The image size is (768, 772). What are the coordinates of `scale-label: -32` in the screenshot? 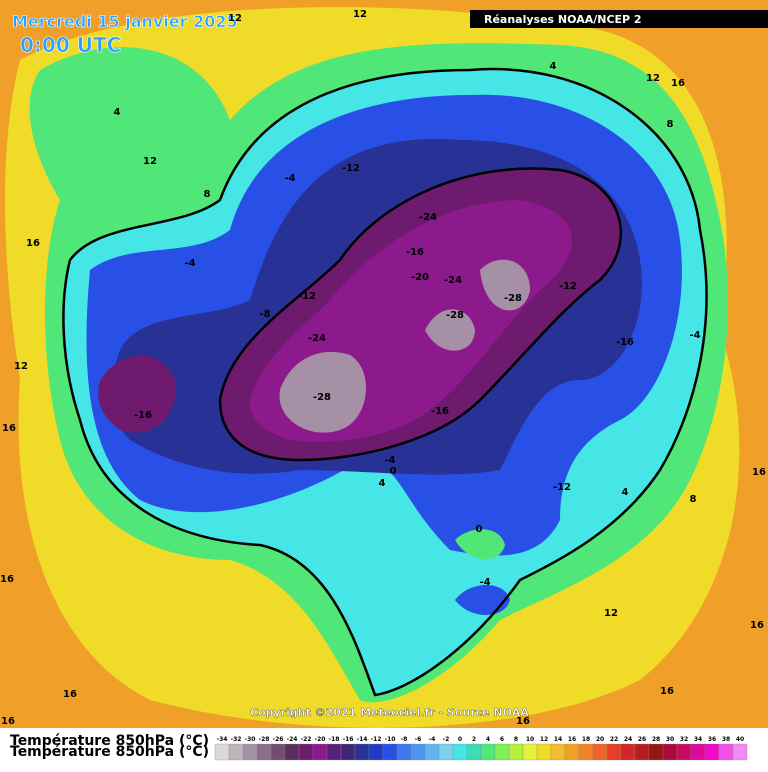 It's located at (236, 739).